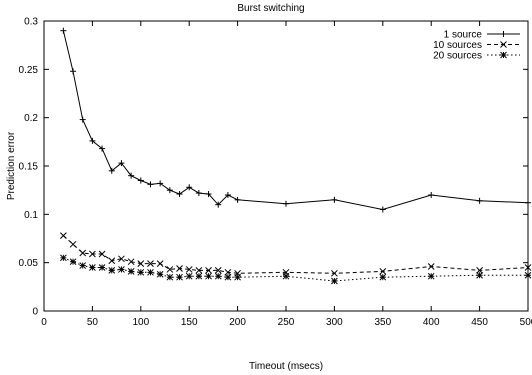  Describe the element at coordinates (29, 70) in the screenshot. I see `y-tick-label: 0.25` at that location.